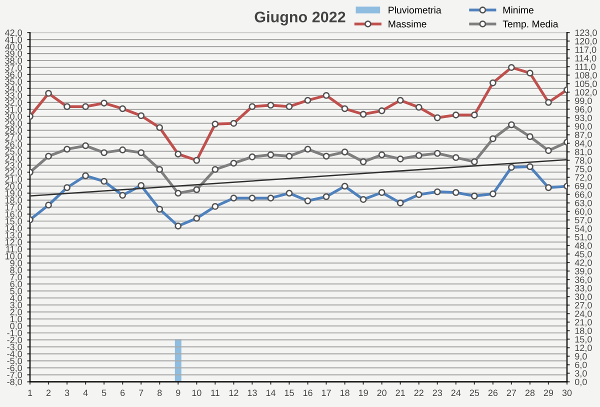  I want to click on legend-label: Massime, so click(407, 24).